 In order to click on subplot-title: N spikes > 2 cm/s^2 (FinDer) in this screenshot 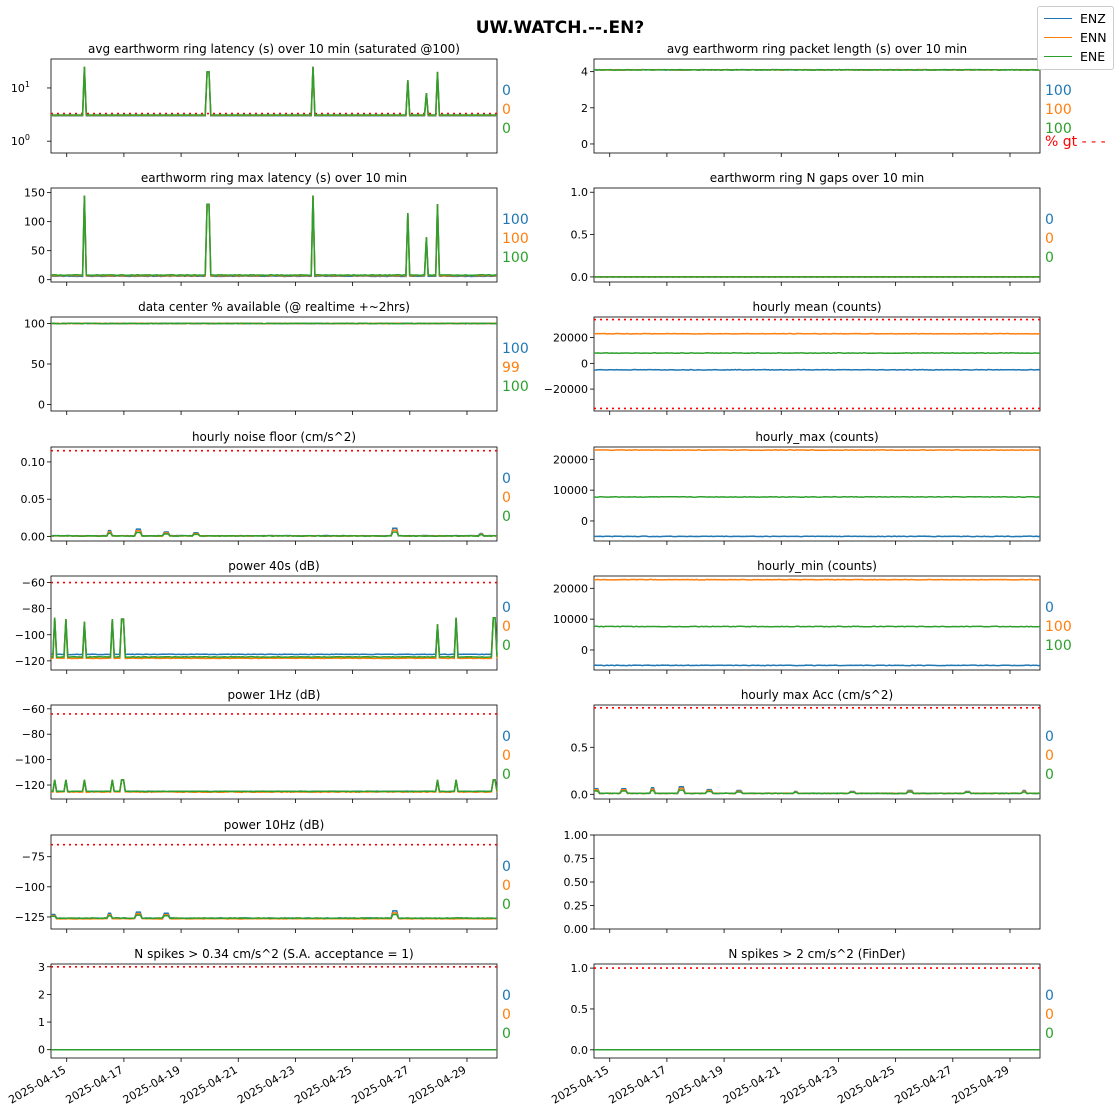, I will do `click(816, 954)`.